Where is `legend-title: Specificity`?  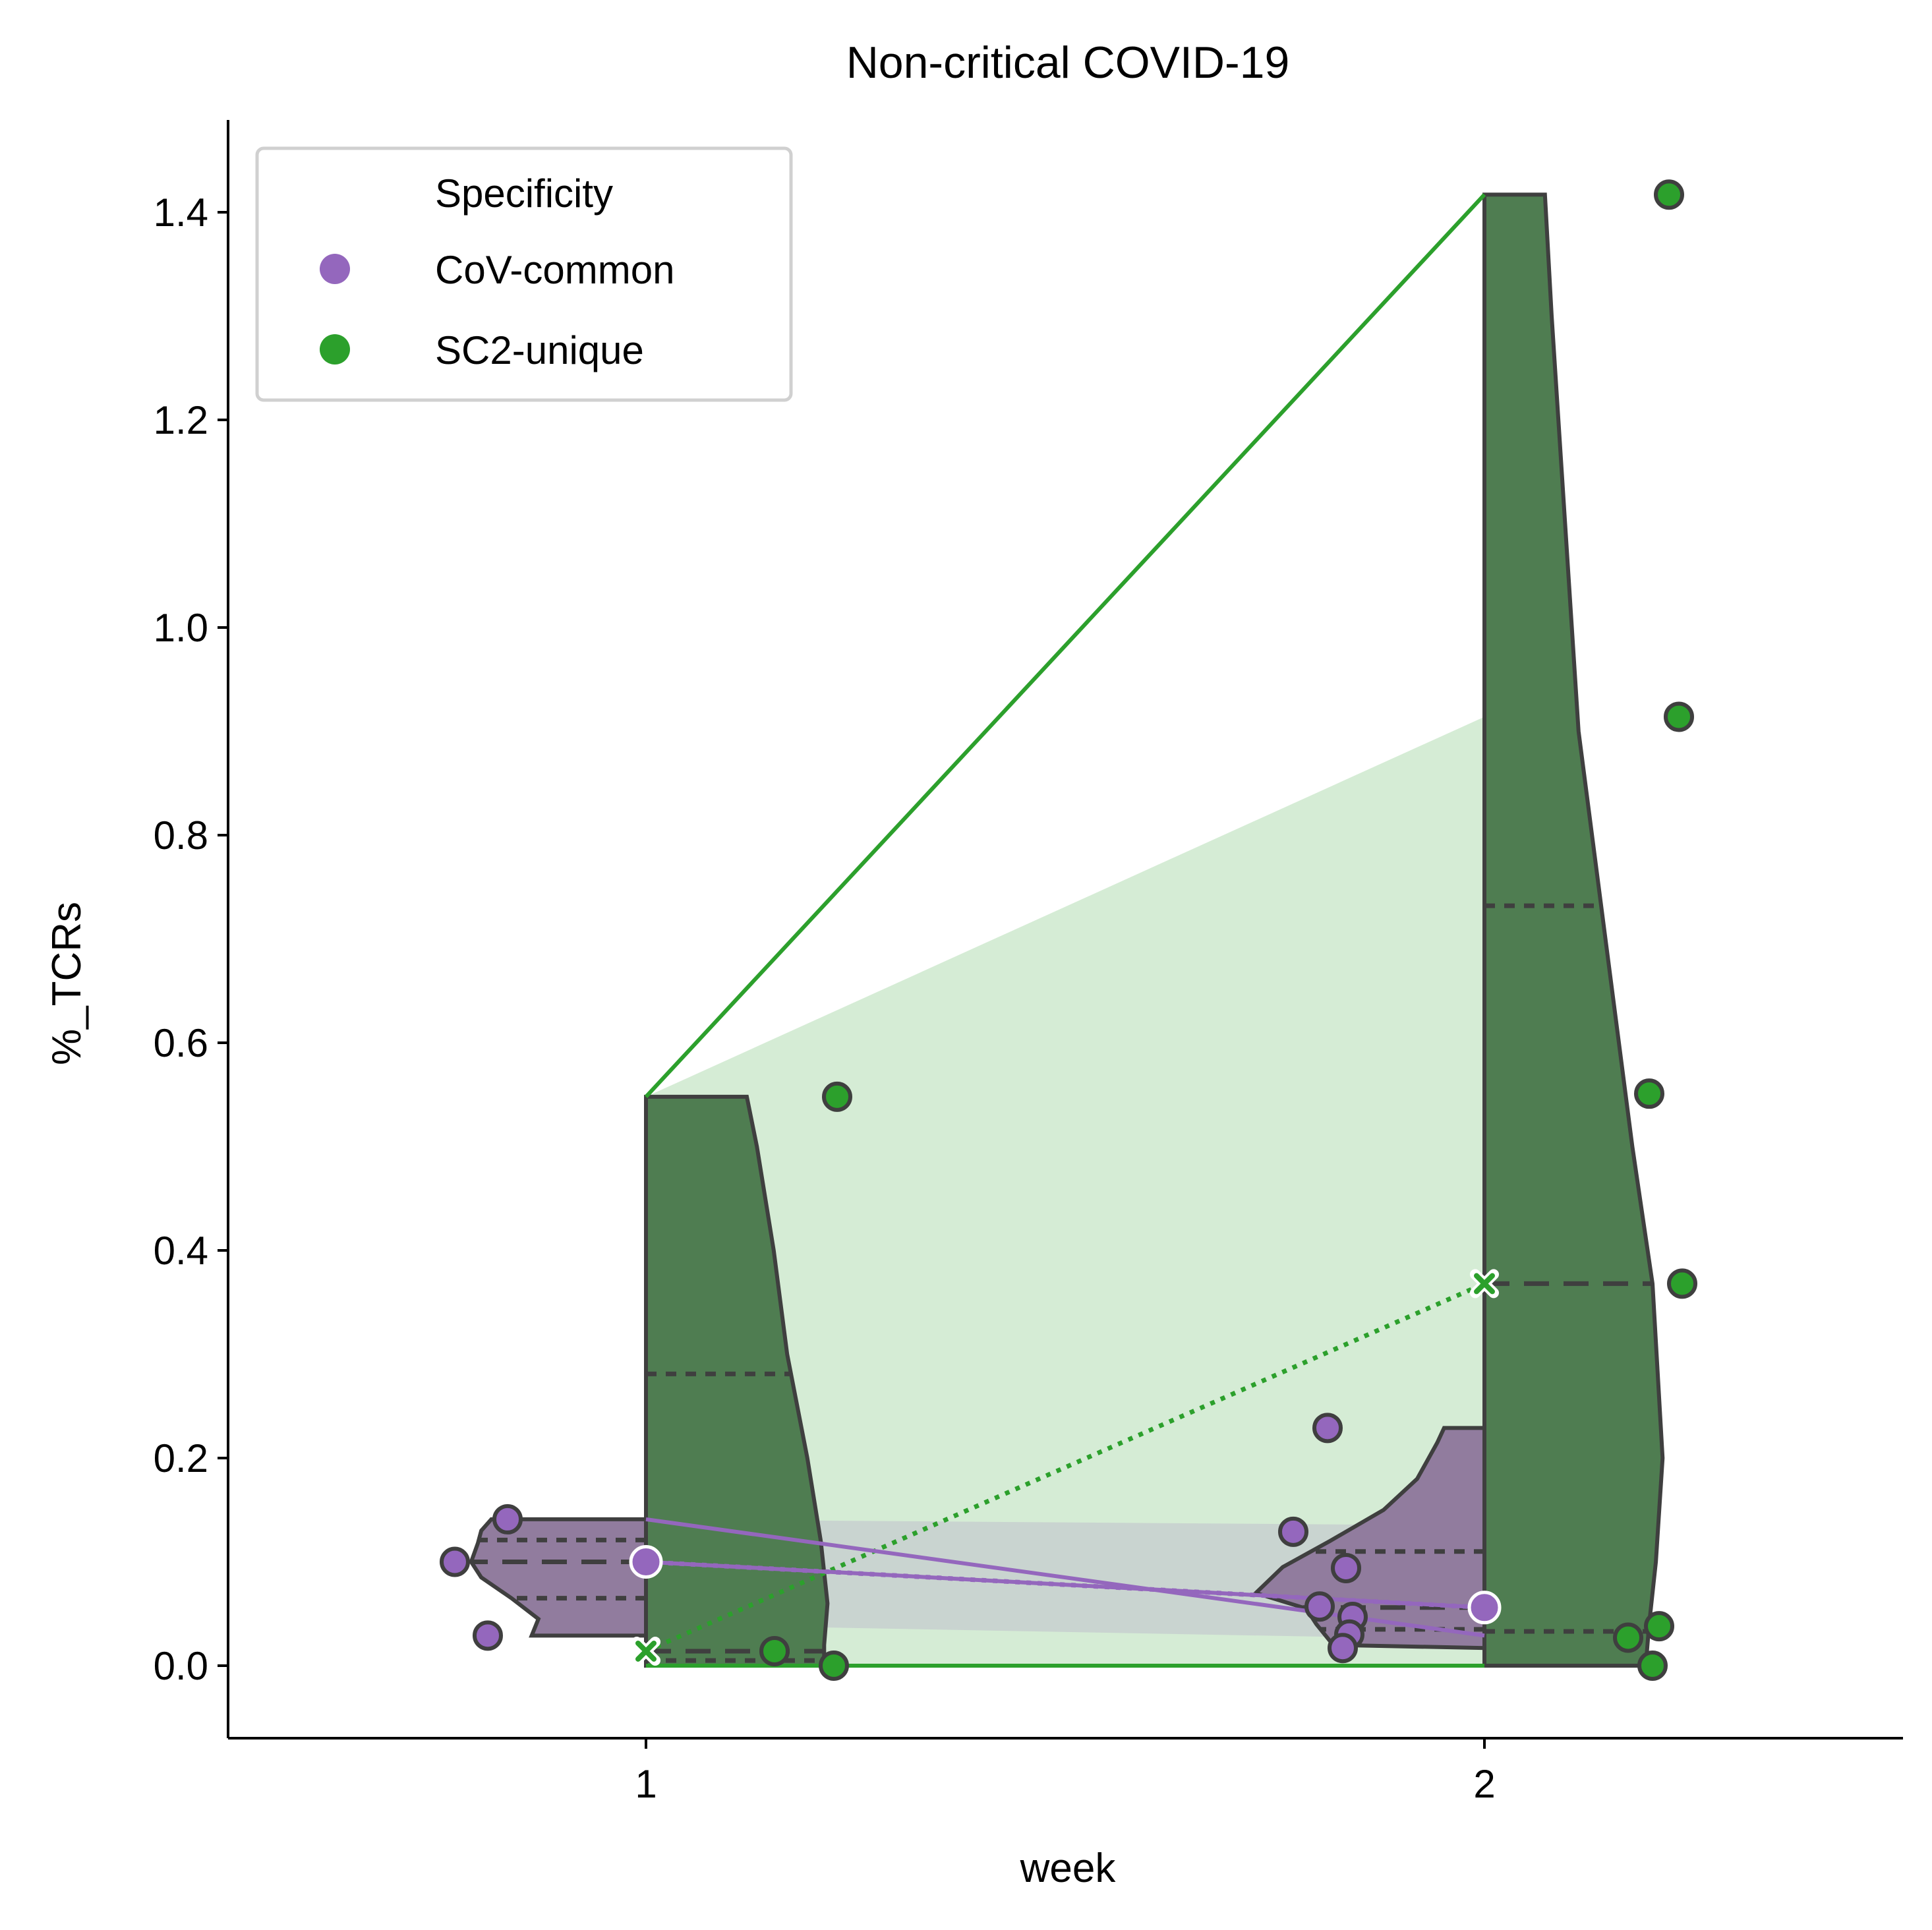
legend-title: Specificity is located at coordinates (524, 193).